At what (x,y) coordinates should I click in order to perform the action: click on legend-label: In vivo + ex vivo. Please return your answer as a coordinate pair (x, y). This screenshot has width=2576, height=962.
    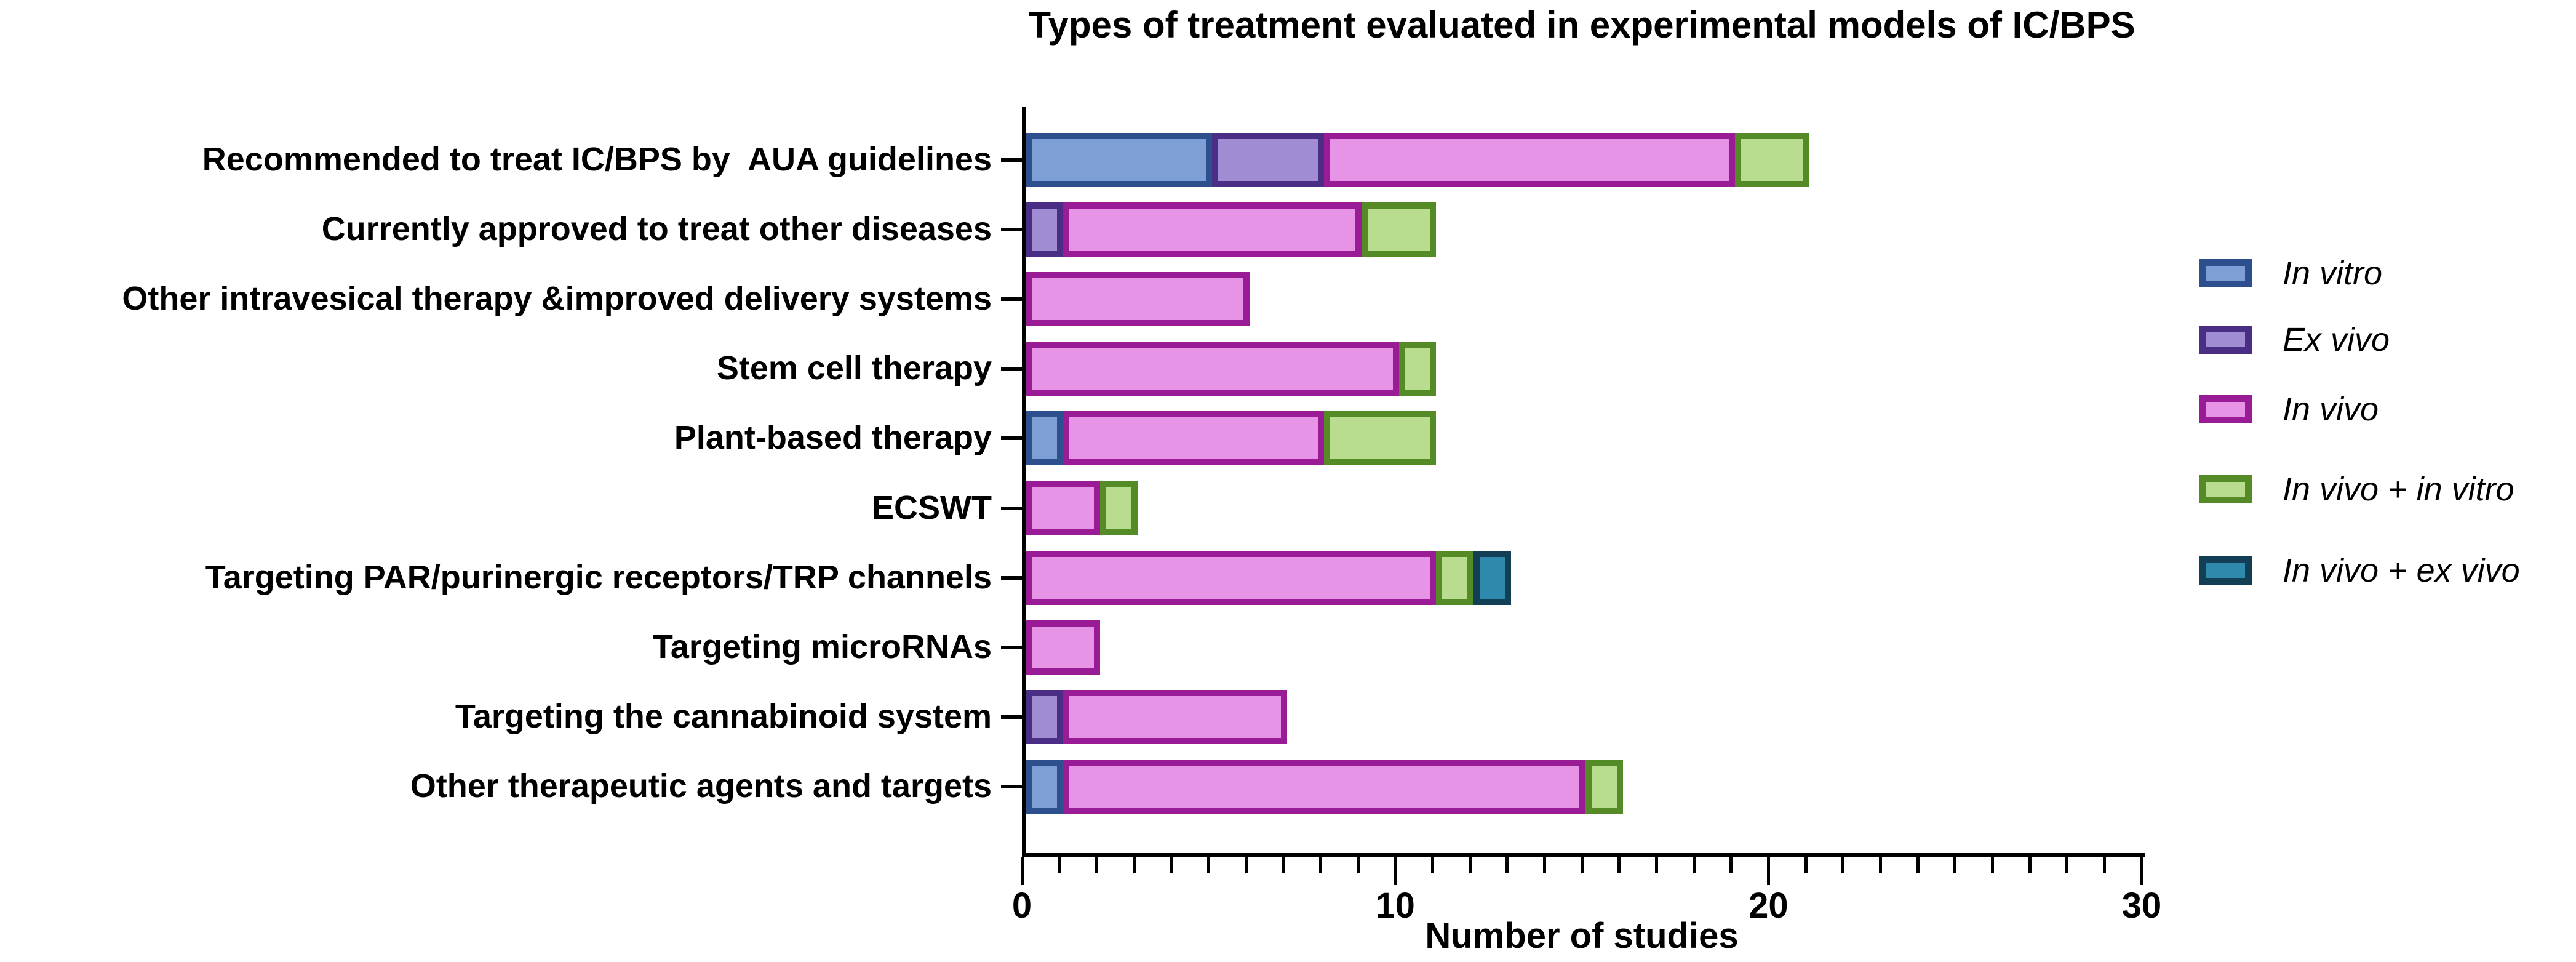
    Looking at the image, I should click on (2401, 570).